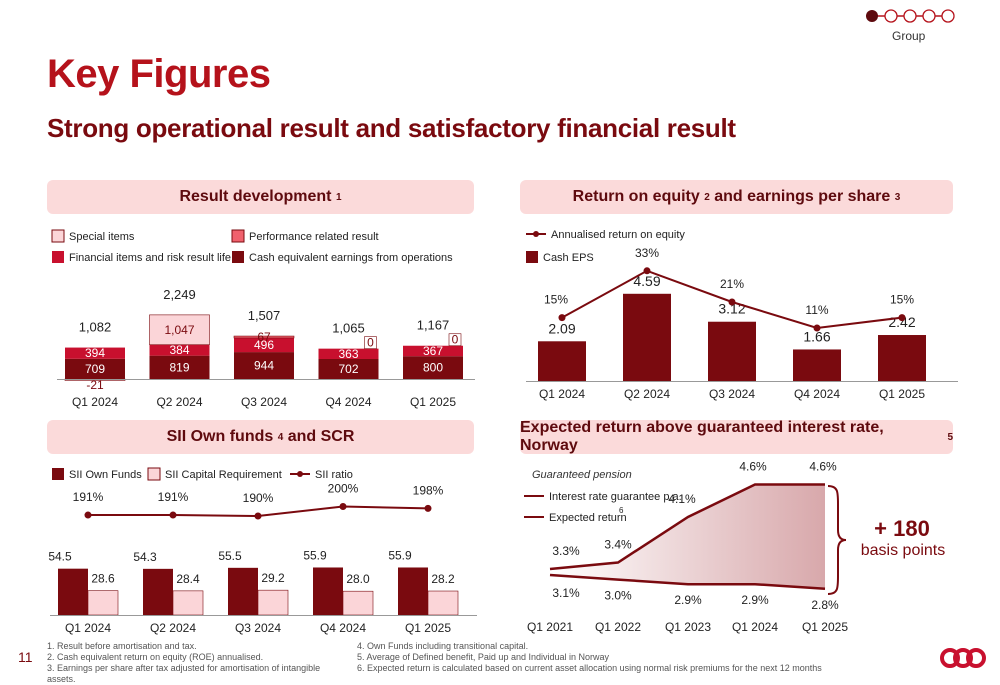 The image size is (1000, 685). I want to click on scr-label: 28.4, so click(188, 579).